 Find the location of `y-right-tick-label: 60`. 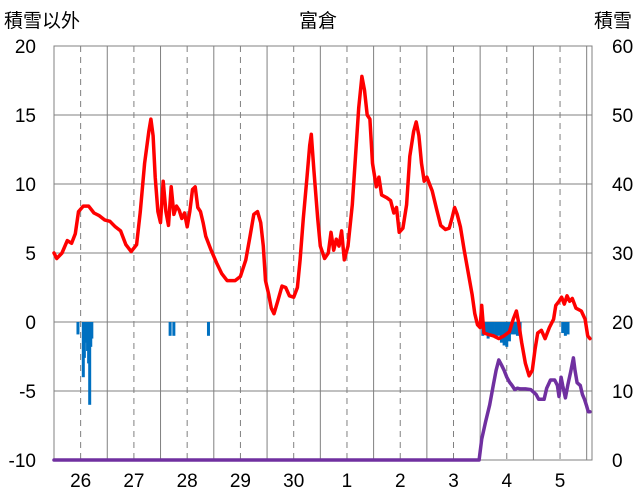

y-right-tick-label: 60 is located at coordinates (622, 47).